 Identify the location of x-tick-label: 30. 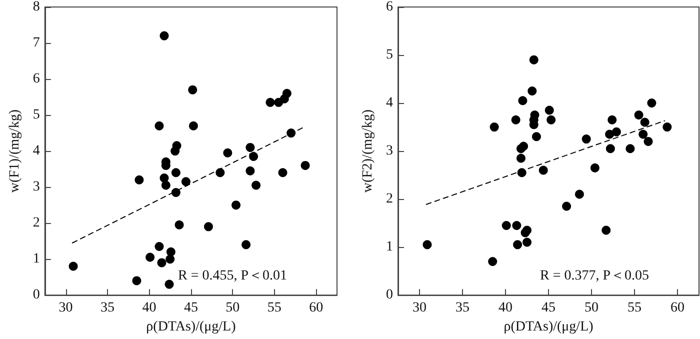
(419, 308).